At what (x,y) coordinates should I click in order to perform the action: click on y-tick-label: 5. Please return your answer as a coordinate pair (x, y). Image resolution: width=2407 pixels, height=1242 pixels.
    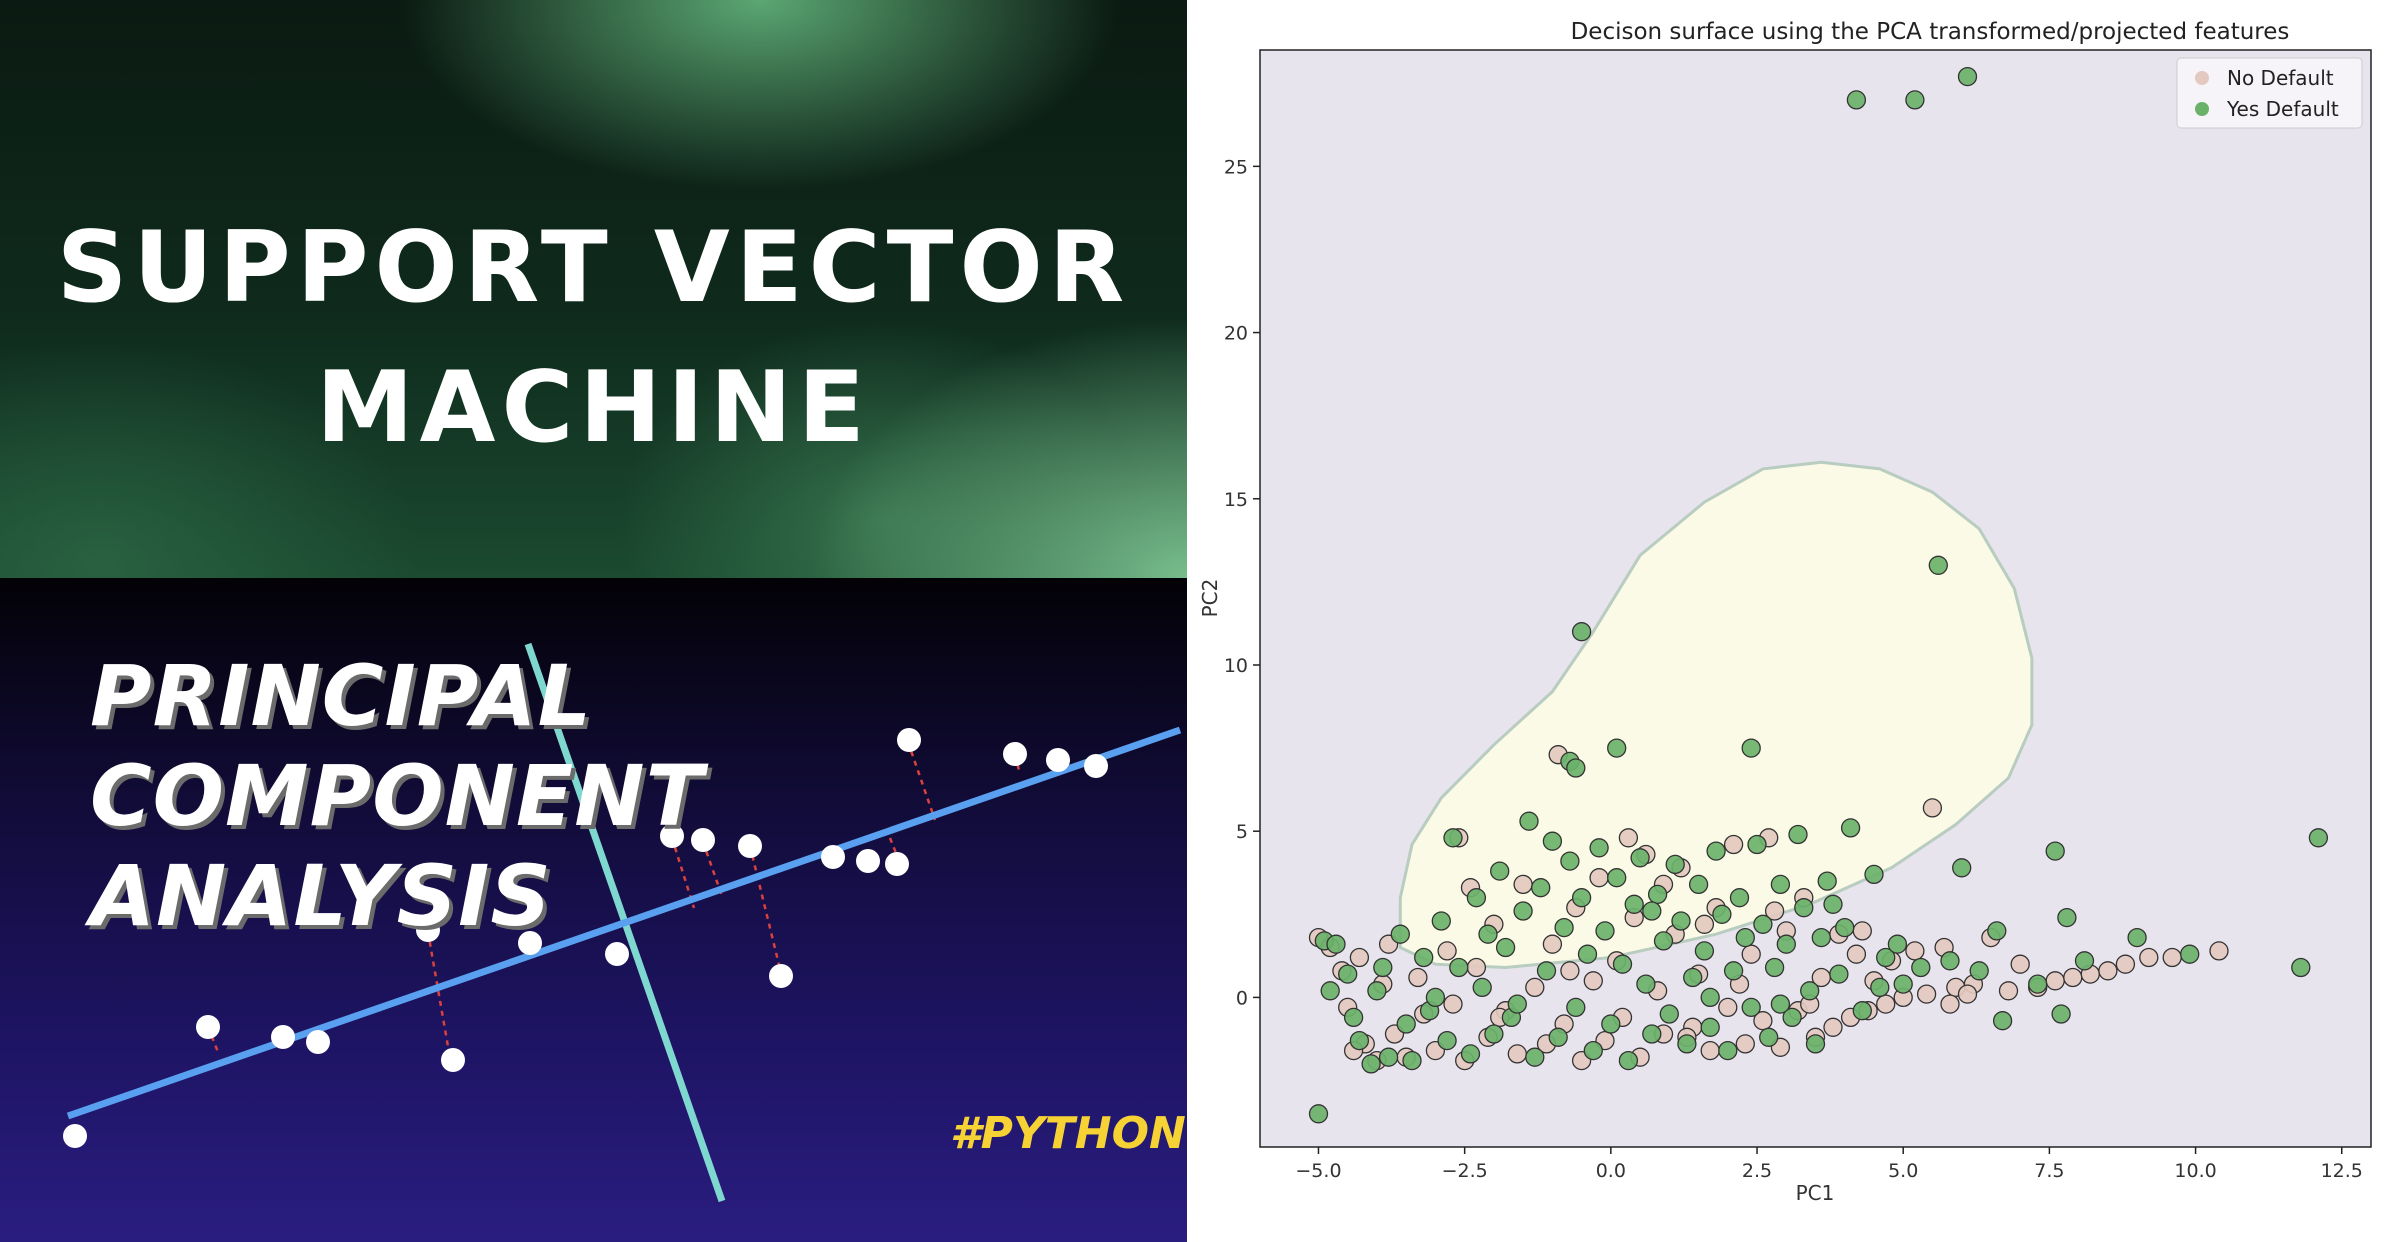
    Looking at the image, I should click on (1242, 832).